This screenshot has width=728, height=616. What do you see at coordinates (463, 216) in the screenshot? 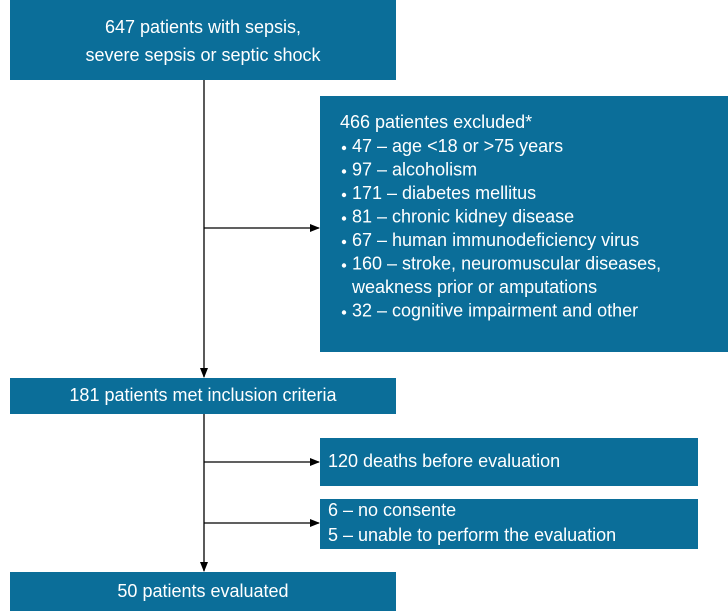
I see `bullet-text: 81 – chronic kidney disease` at bounding box center [463, 216].